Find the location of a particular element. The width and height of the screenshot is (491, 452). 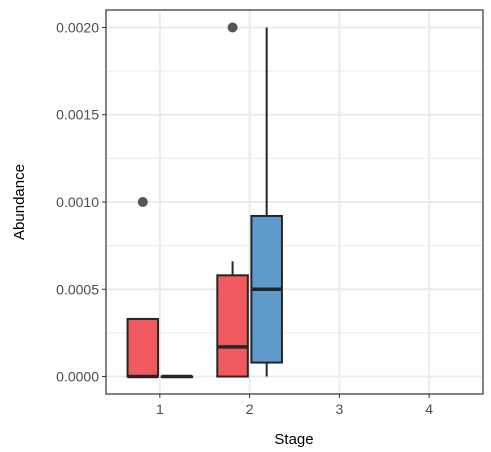

y-tick-label: 0.0010 is located at coordinates (77, 202).